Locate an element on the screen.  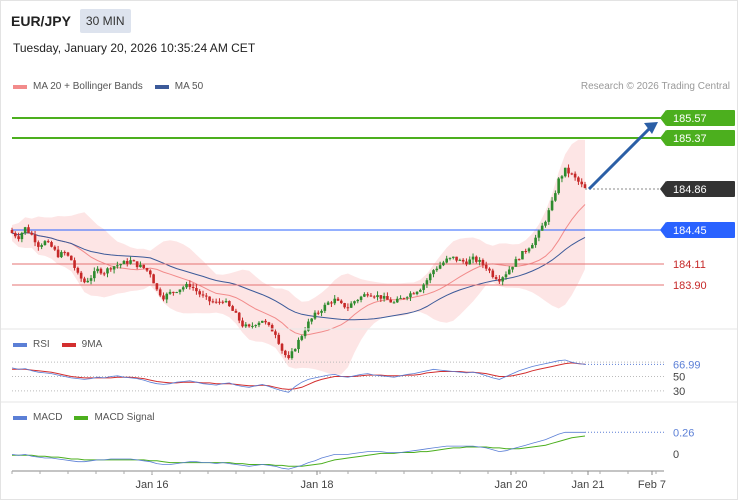
rsi-line is located at coordinates (298, 376).